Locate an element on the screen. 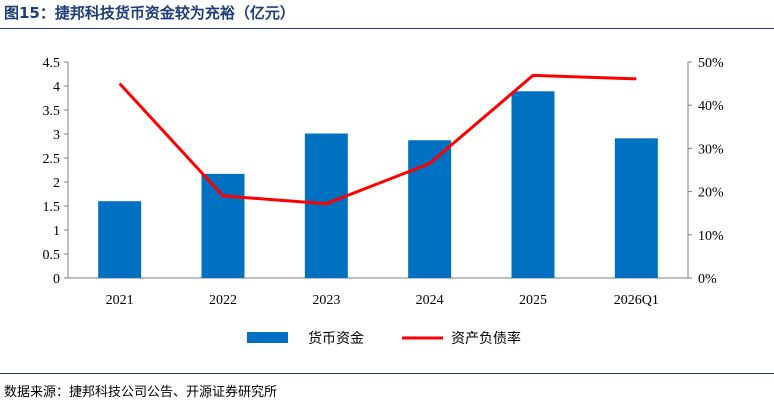 The image size is (774, 405). x-tick-label: 2022 is located at coordinates (223, 300).